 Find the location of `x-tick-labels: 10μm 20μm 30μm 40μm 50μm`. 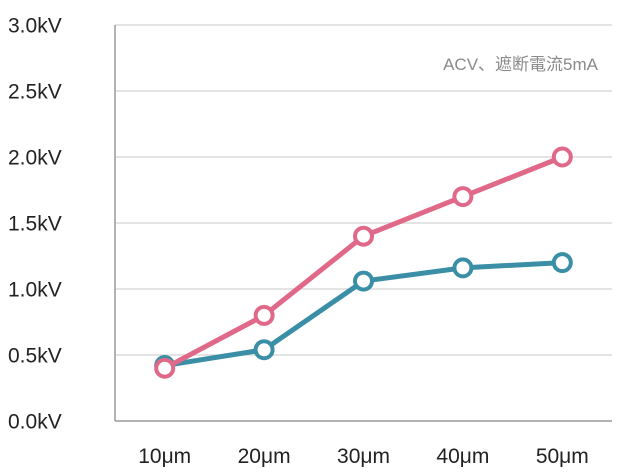

x-tick-labels: 10μm 20μm 30μm 40μm 50μm is located at coordinates (363, 456).